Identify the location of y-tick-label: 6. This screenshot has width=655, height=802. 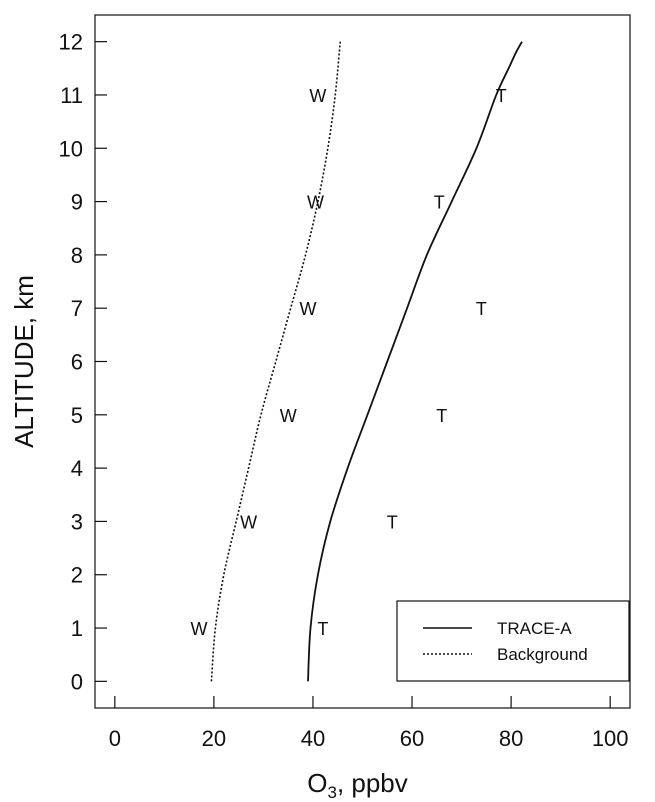
(77, 362).